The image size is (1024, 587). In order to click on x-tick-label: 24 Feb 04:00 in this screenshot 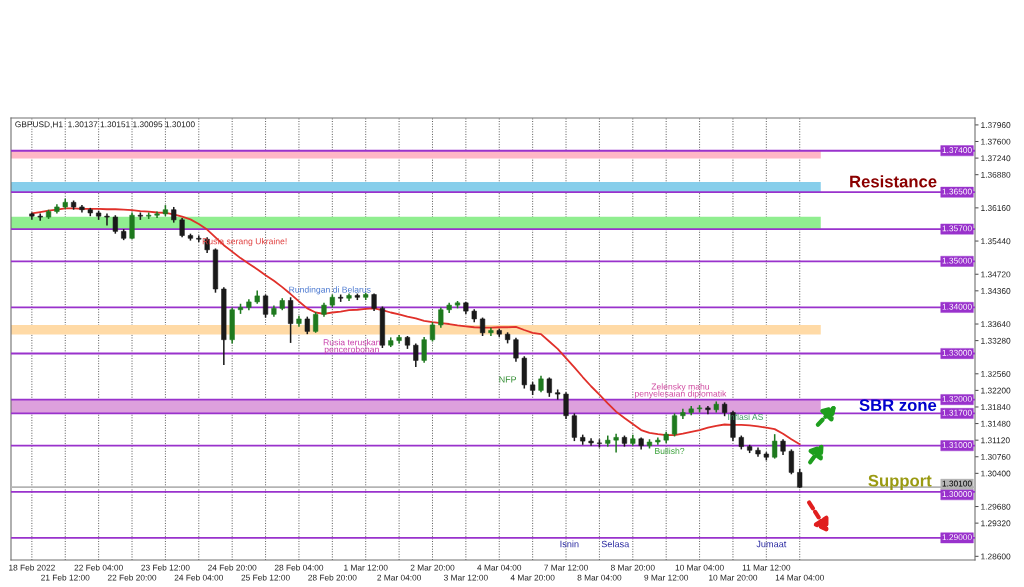, I will do `click(199, 577)`.